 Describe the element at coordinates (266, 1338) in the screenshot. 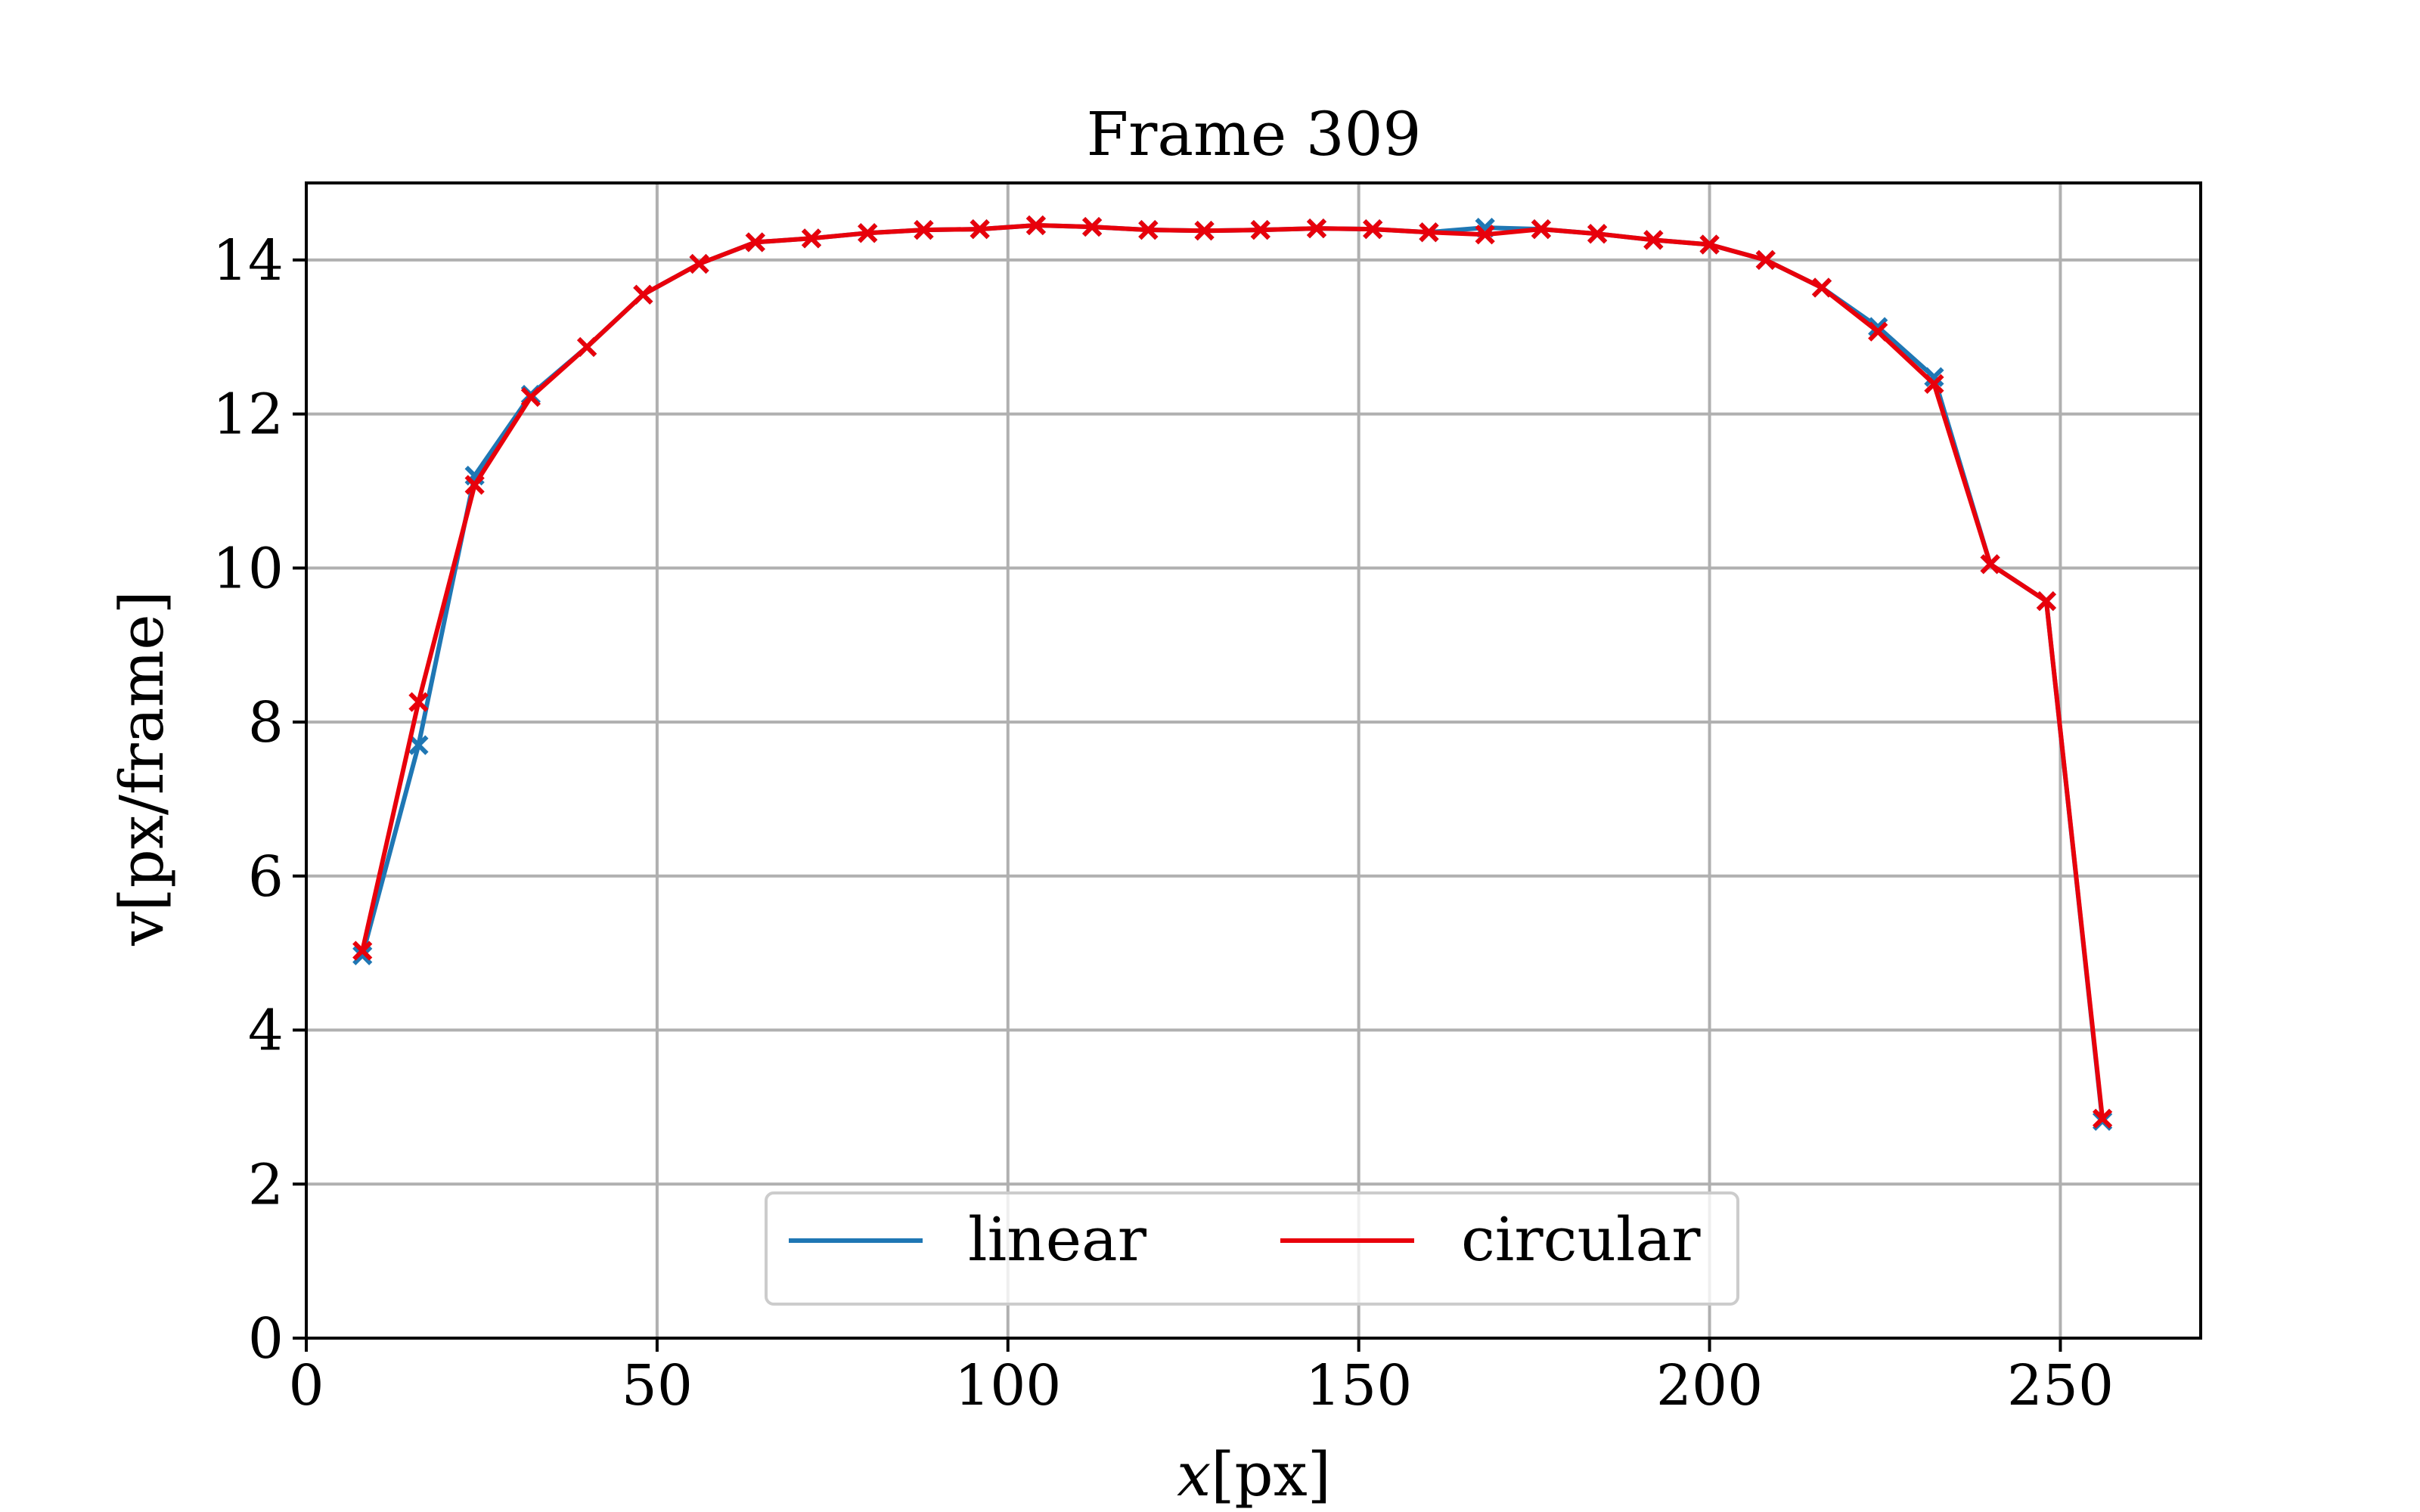

I see `y-tick-label: 0` at that location.